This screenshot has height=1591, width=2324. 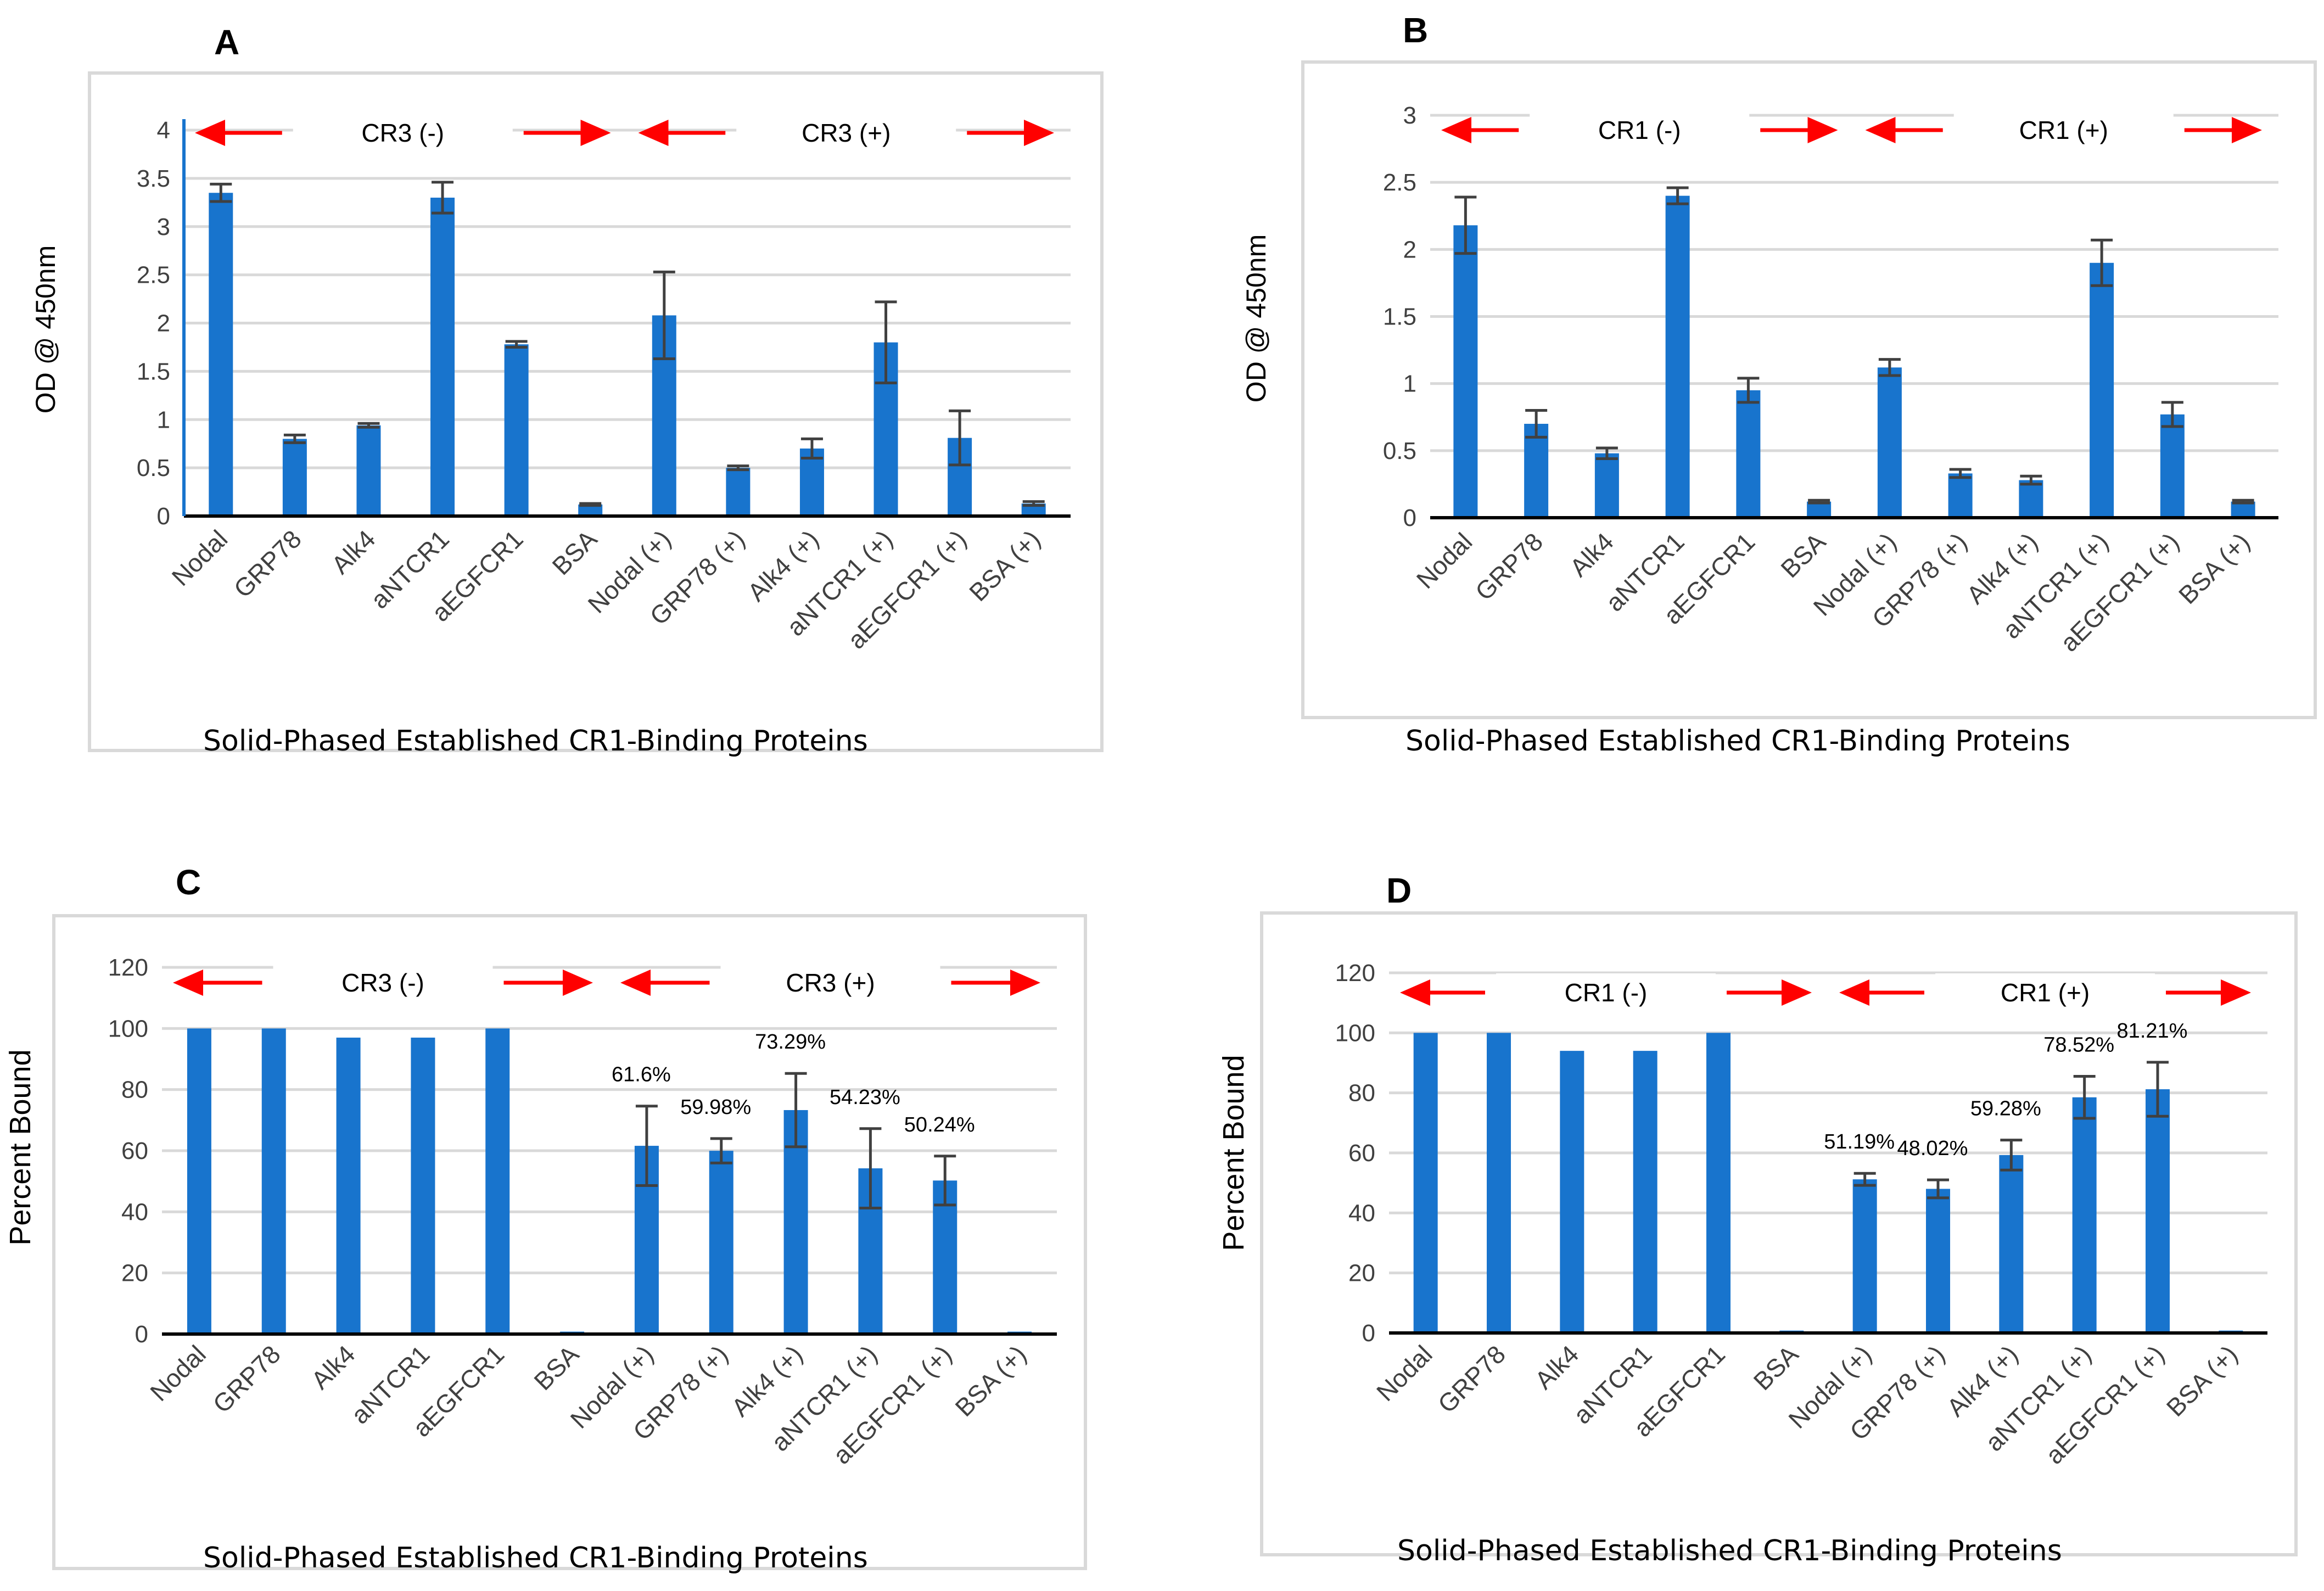 What do you see at coordinates (1416, 30) in the screenshot?
I see `panel-letter-b: B` at bounding box center [1416, 30].